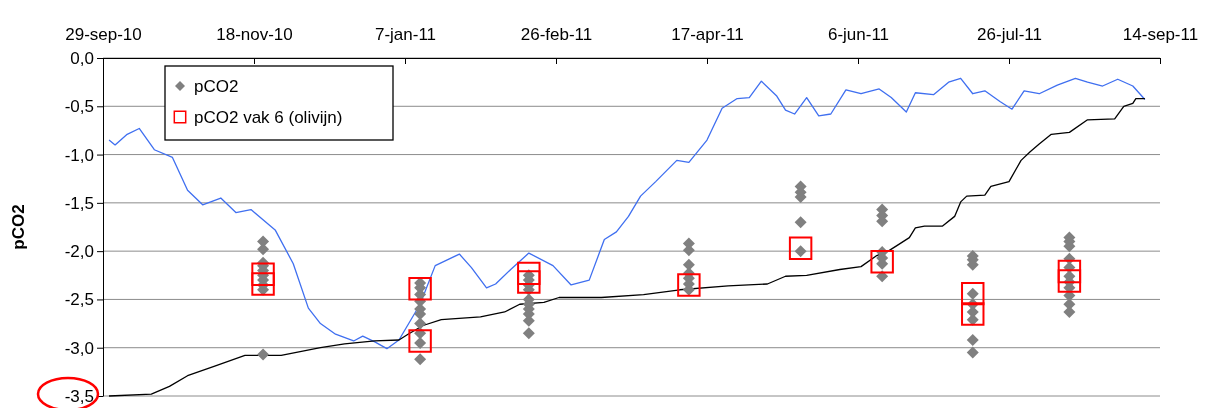  Describe the element at coordinates (1160, 34) in the screenshot. I see `x-tick-label: 14-sep-11` at that location.